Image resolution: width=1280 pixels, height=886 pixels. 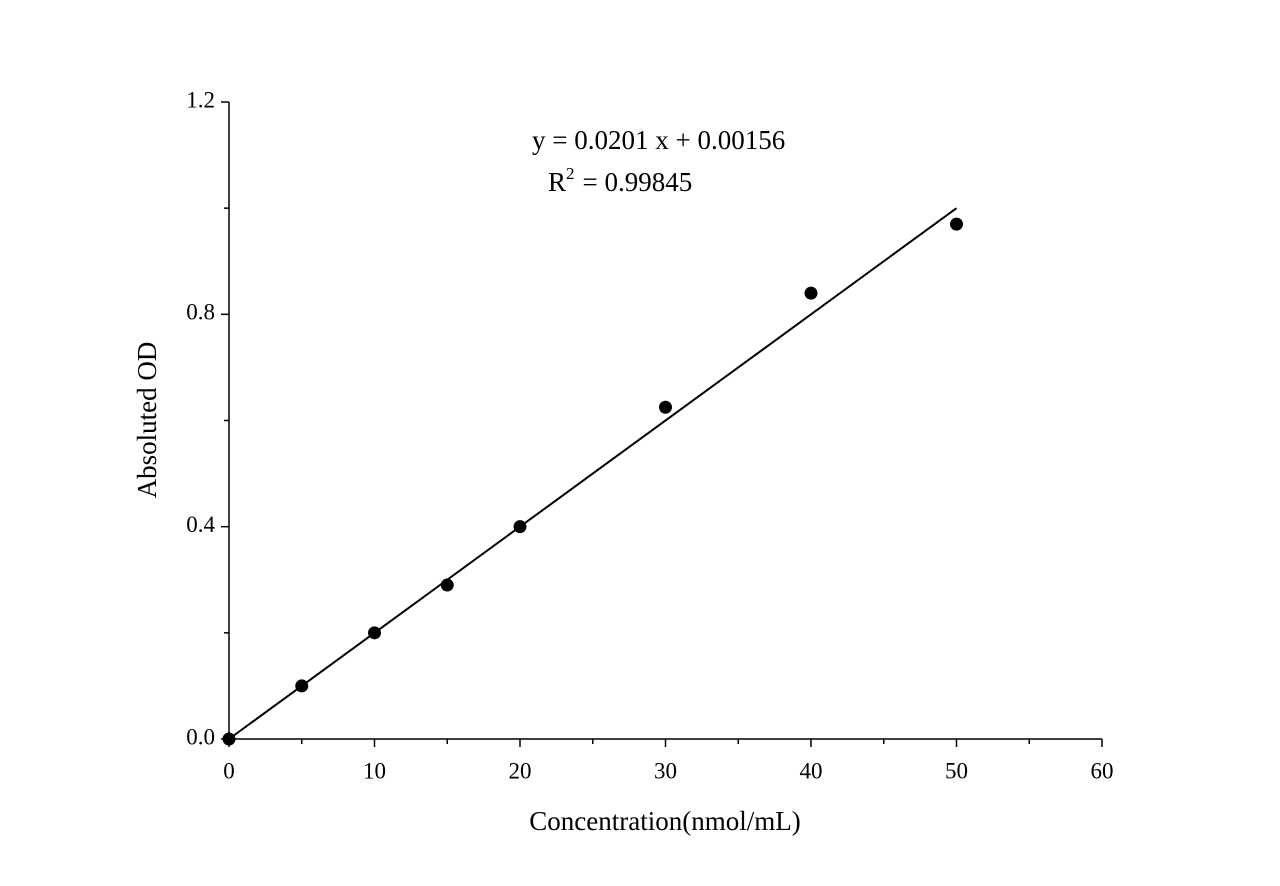 I want to click on r-squared: R2 = 0.99845, so click(x=620, y=180).